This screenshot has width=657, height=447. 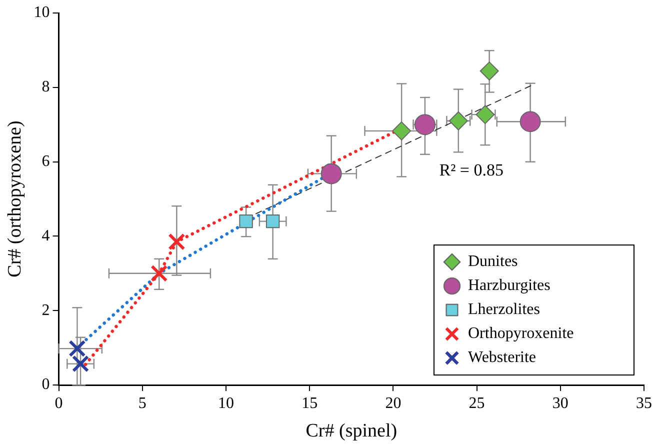 What do you see at coordinates (310, 403) in the screenshot?
I see `x-tick-label: 15` at bounding box center [310, 403].